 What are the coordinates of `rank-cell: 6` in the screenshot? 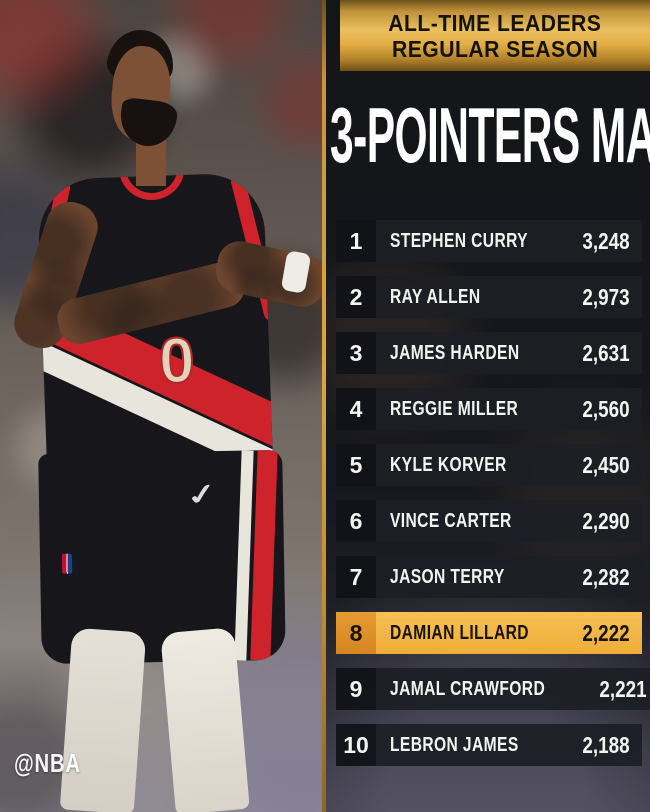 It's located at (356, 521).